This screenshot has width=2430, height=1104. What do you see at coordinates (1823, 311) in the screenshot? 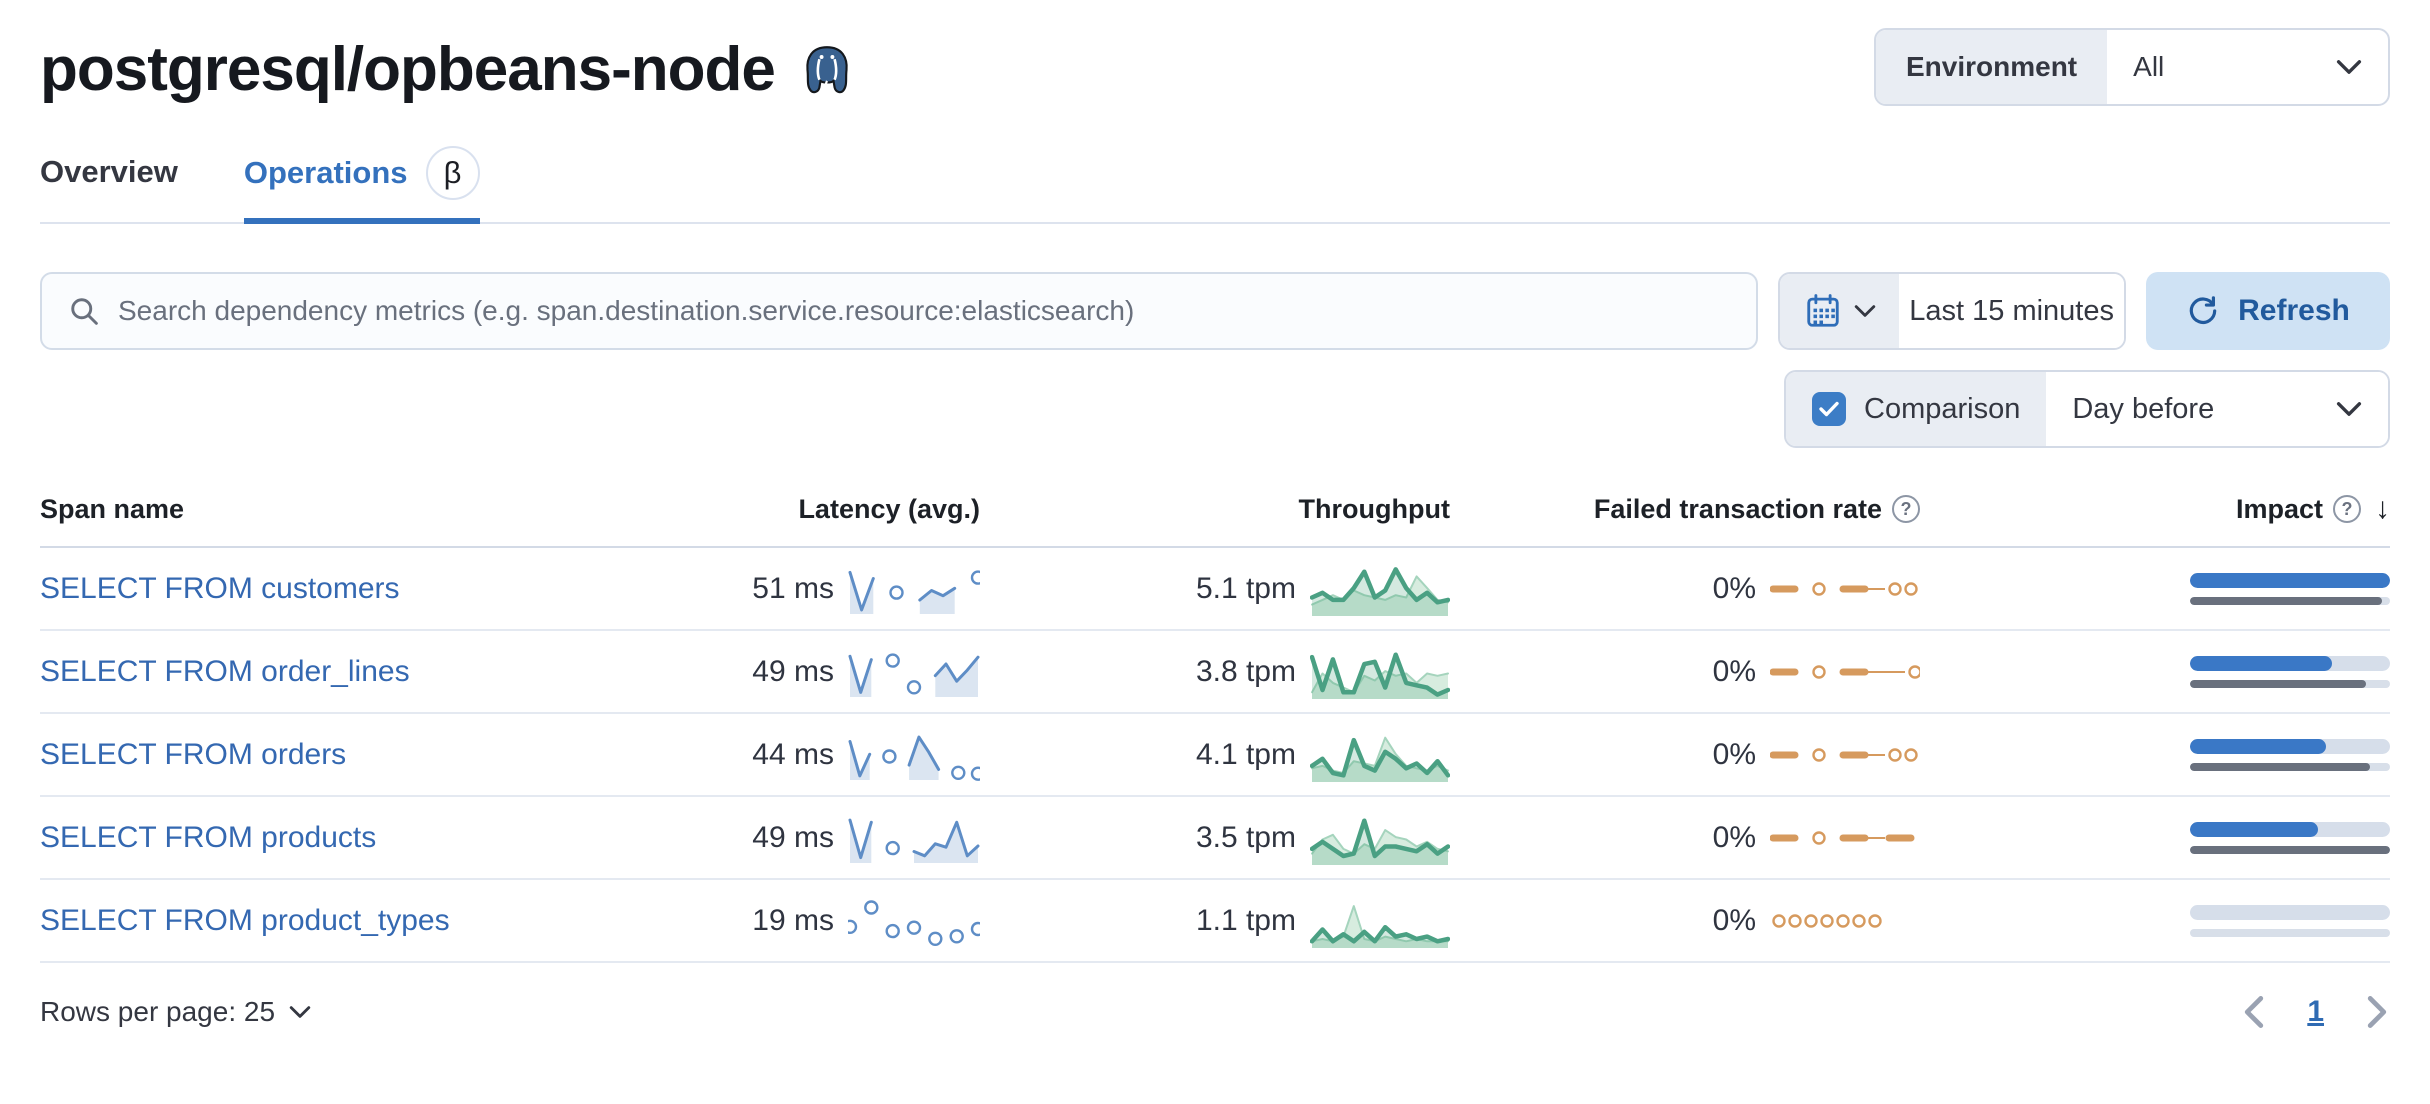
I see `calendar-icon` at bounding box center [1823, 311].